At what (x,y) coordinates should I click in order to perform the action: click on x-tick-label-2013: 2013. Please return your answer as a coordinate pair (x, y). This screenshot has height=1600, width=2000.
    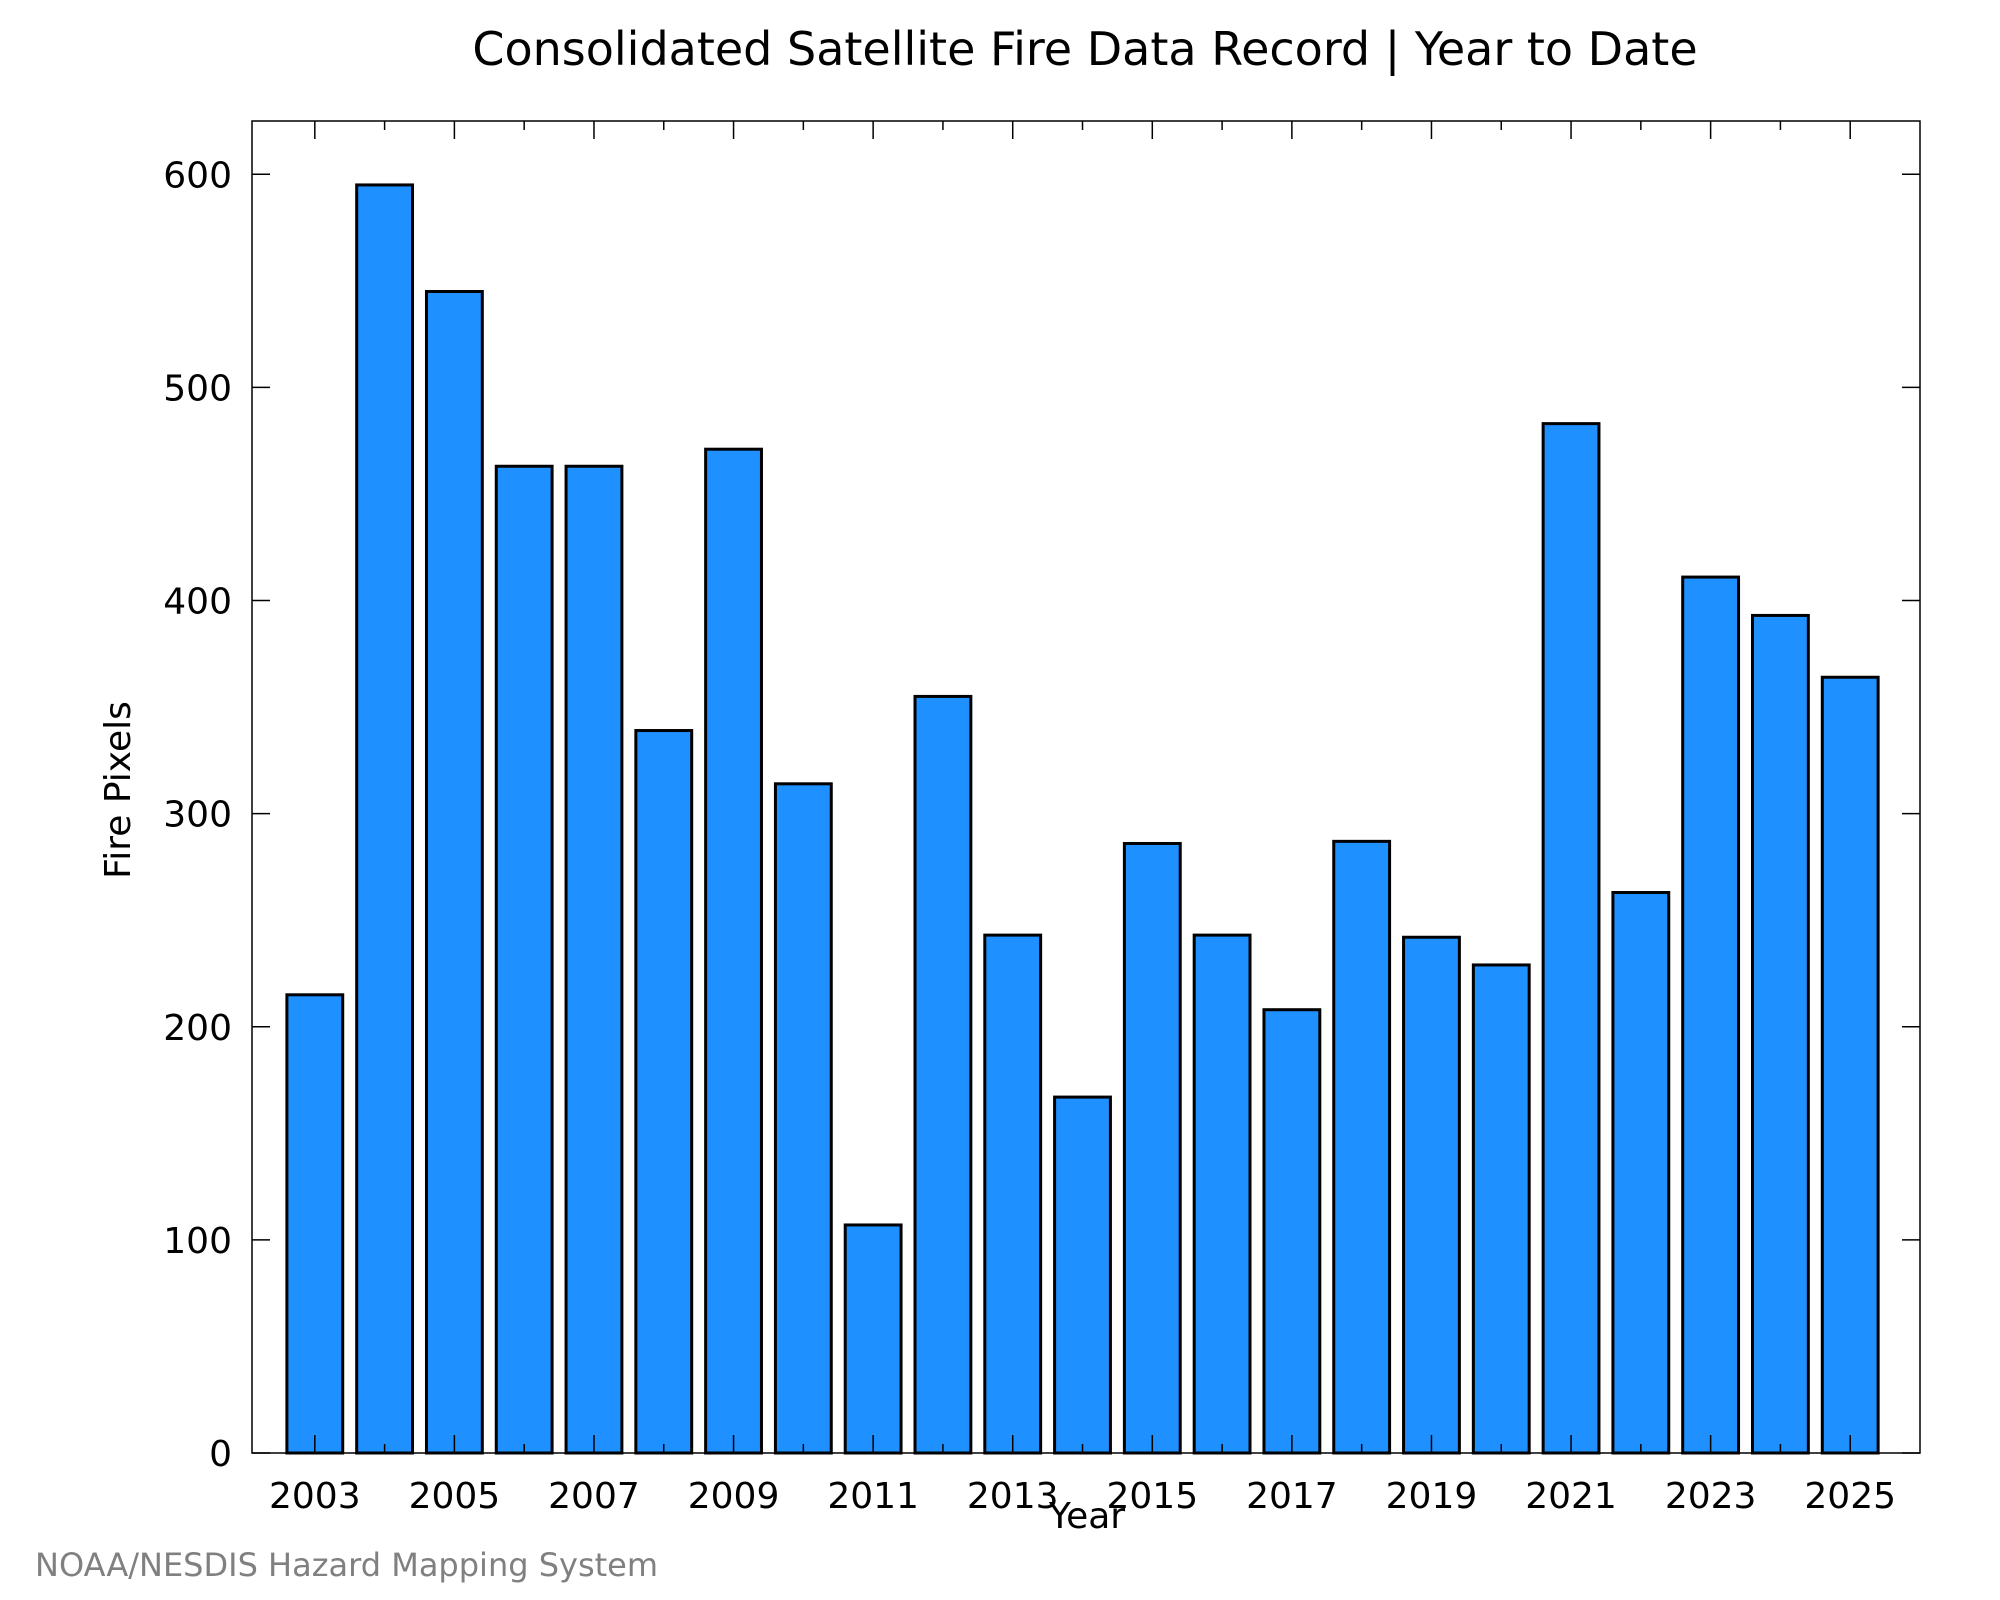
    Looking at the image, I should click on (1013, 1496).